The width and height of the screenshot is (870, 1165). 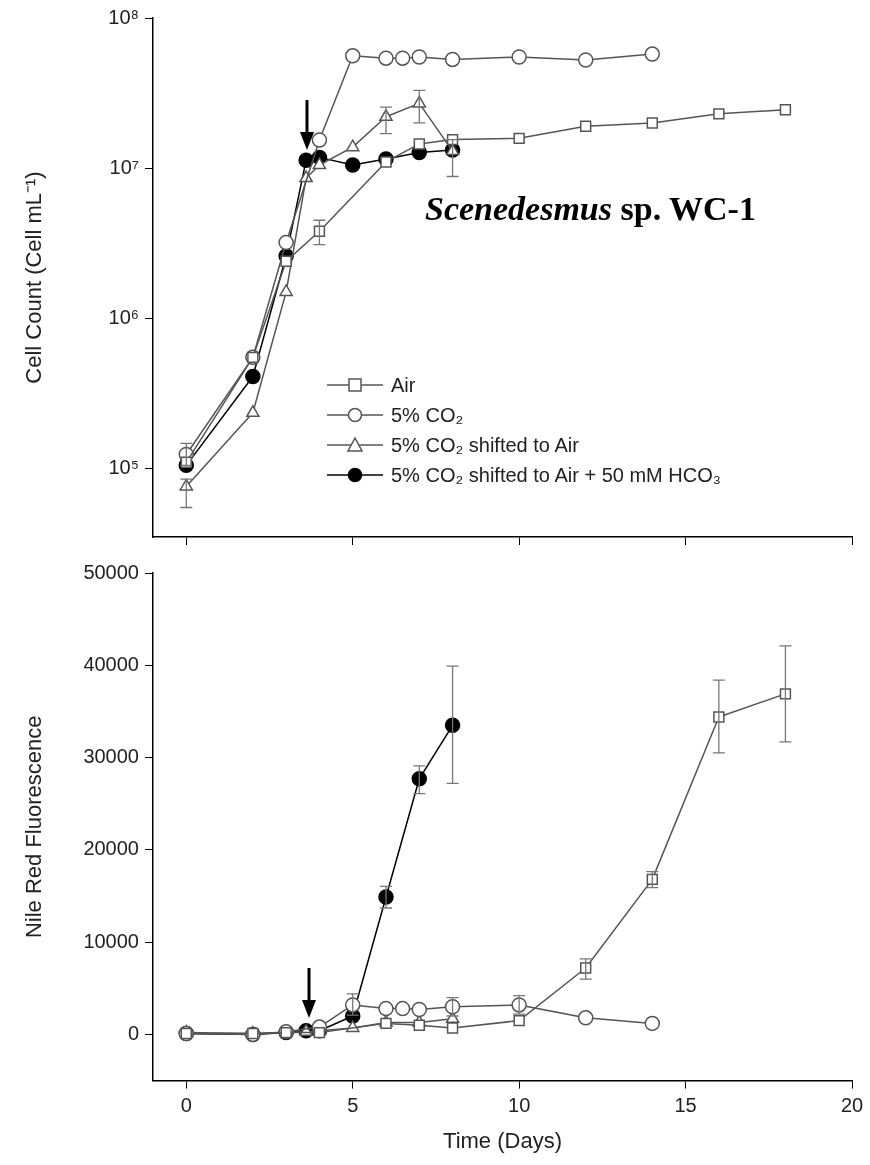 I want to click on legend-label: Air, so click(x=403, y=385).